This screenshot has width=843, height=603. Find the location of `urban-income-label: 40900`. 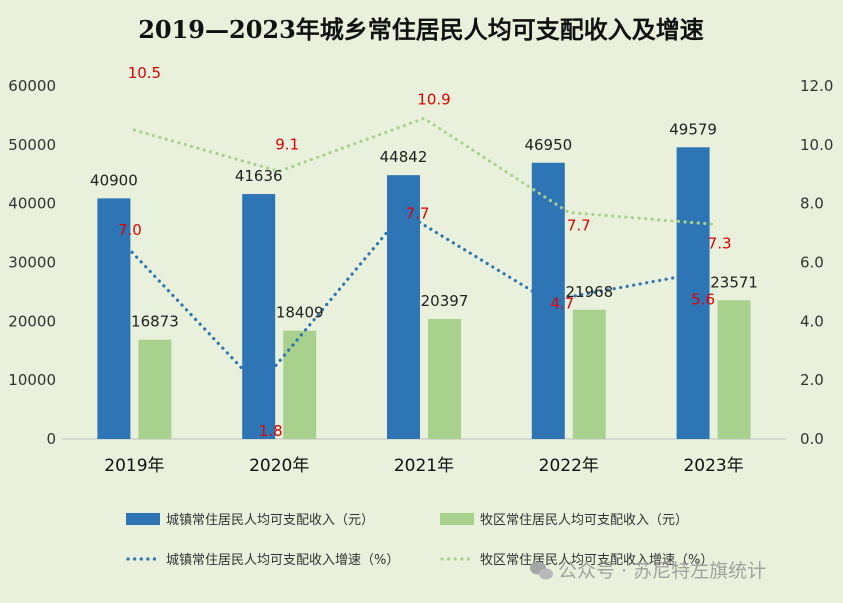

urban-income-label: 40900 is located at coordinates (114, 180).